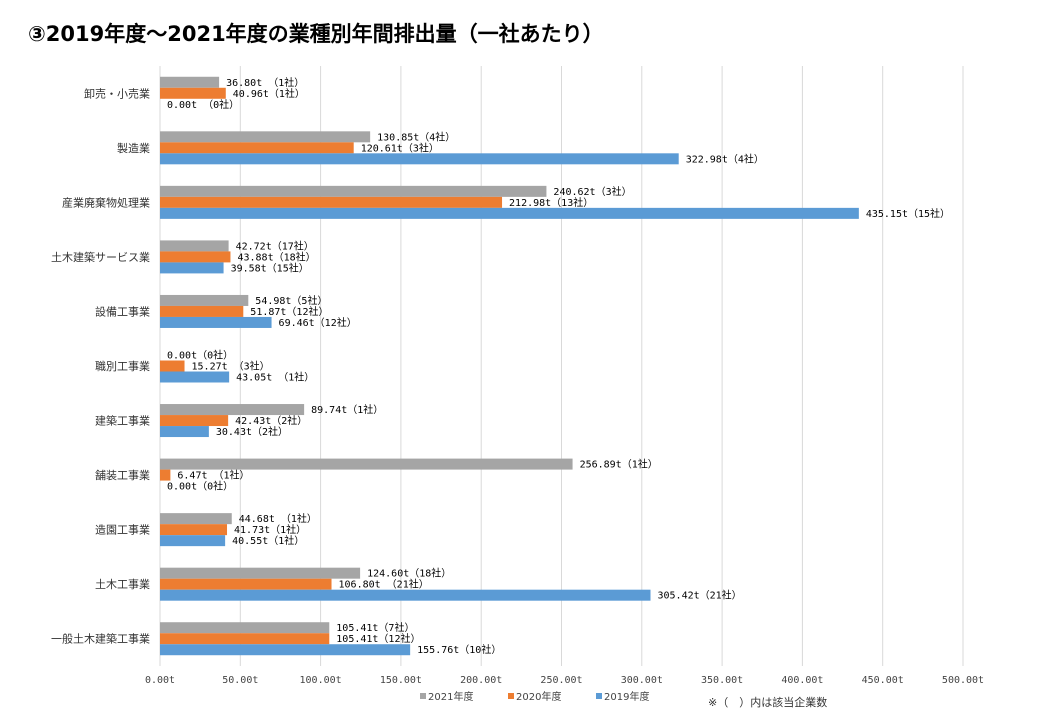  What do you see at coordinates (117, 93) in the screenshot?
I see `category-label: 卸売・小売業` at bounding box center [117, 93].